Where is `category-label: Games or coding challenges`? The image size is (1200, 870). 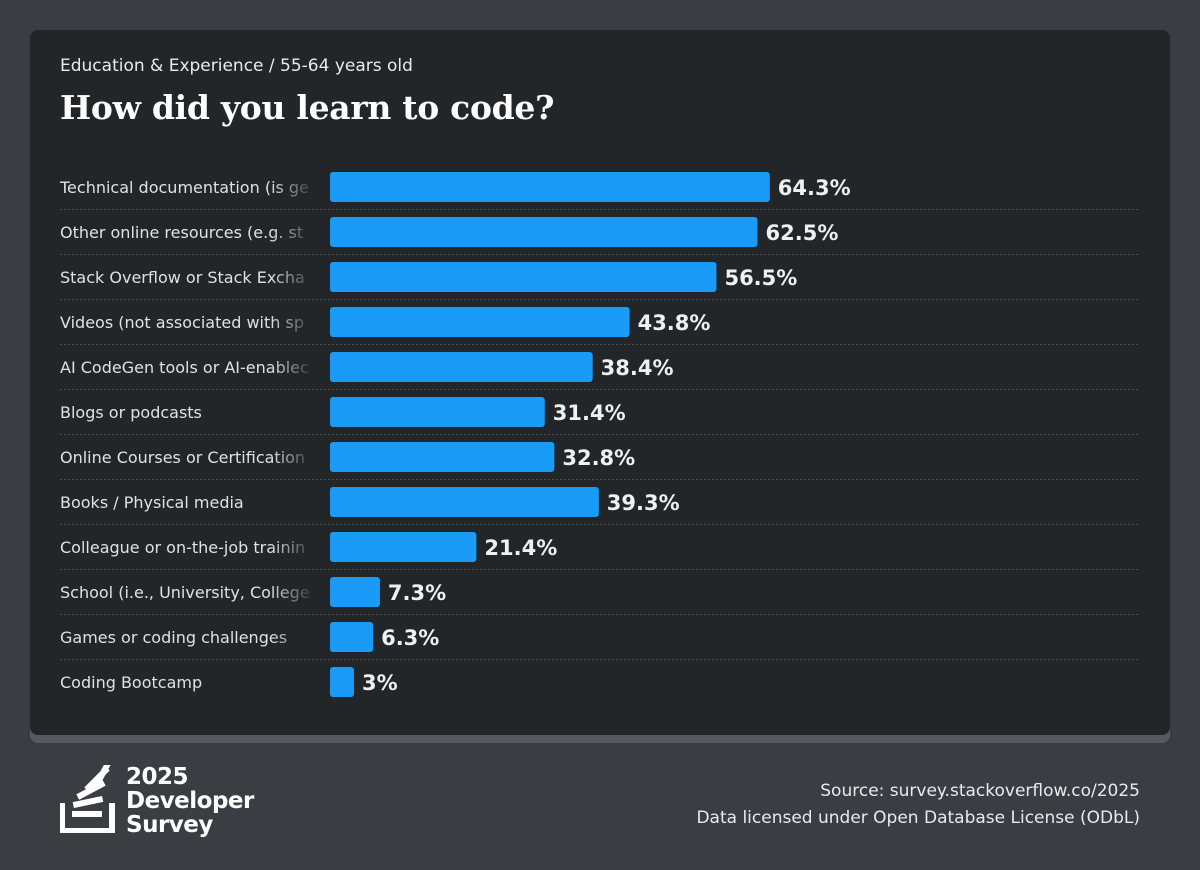 category-label: Games or coding challenges is located at coordinates (173, 637).